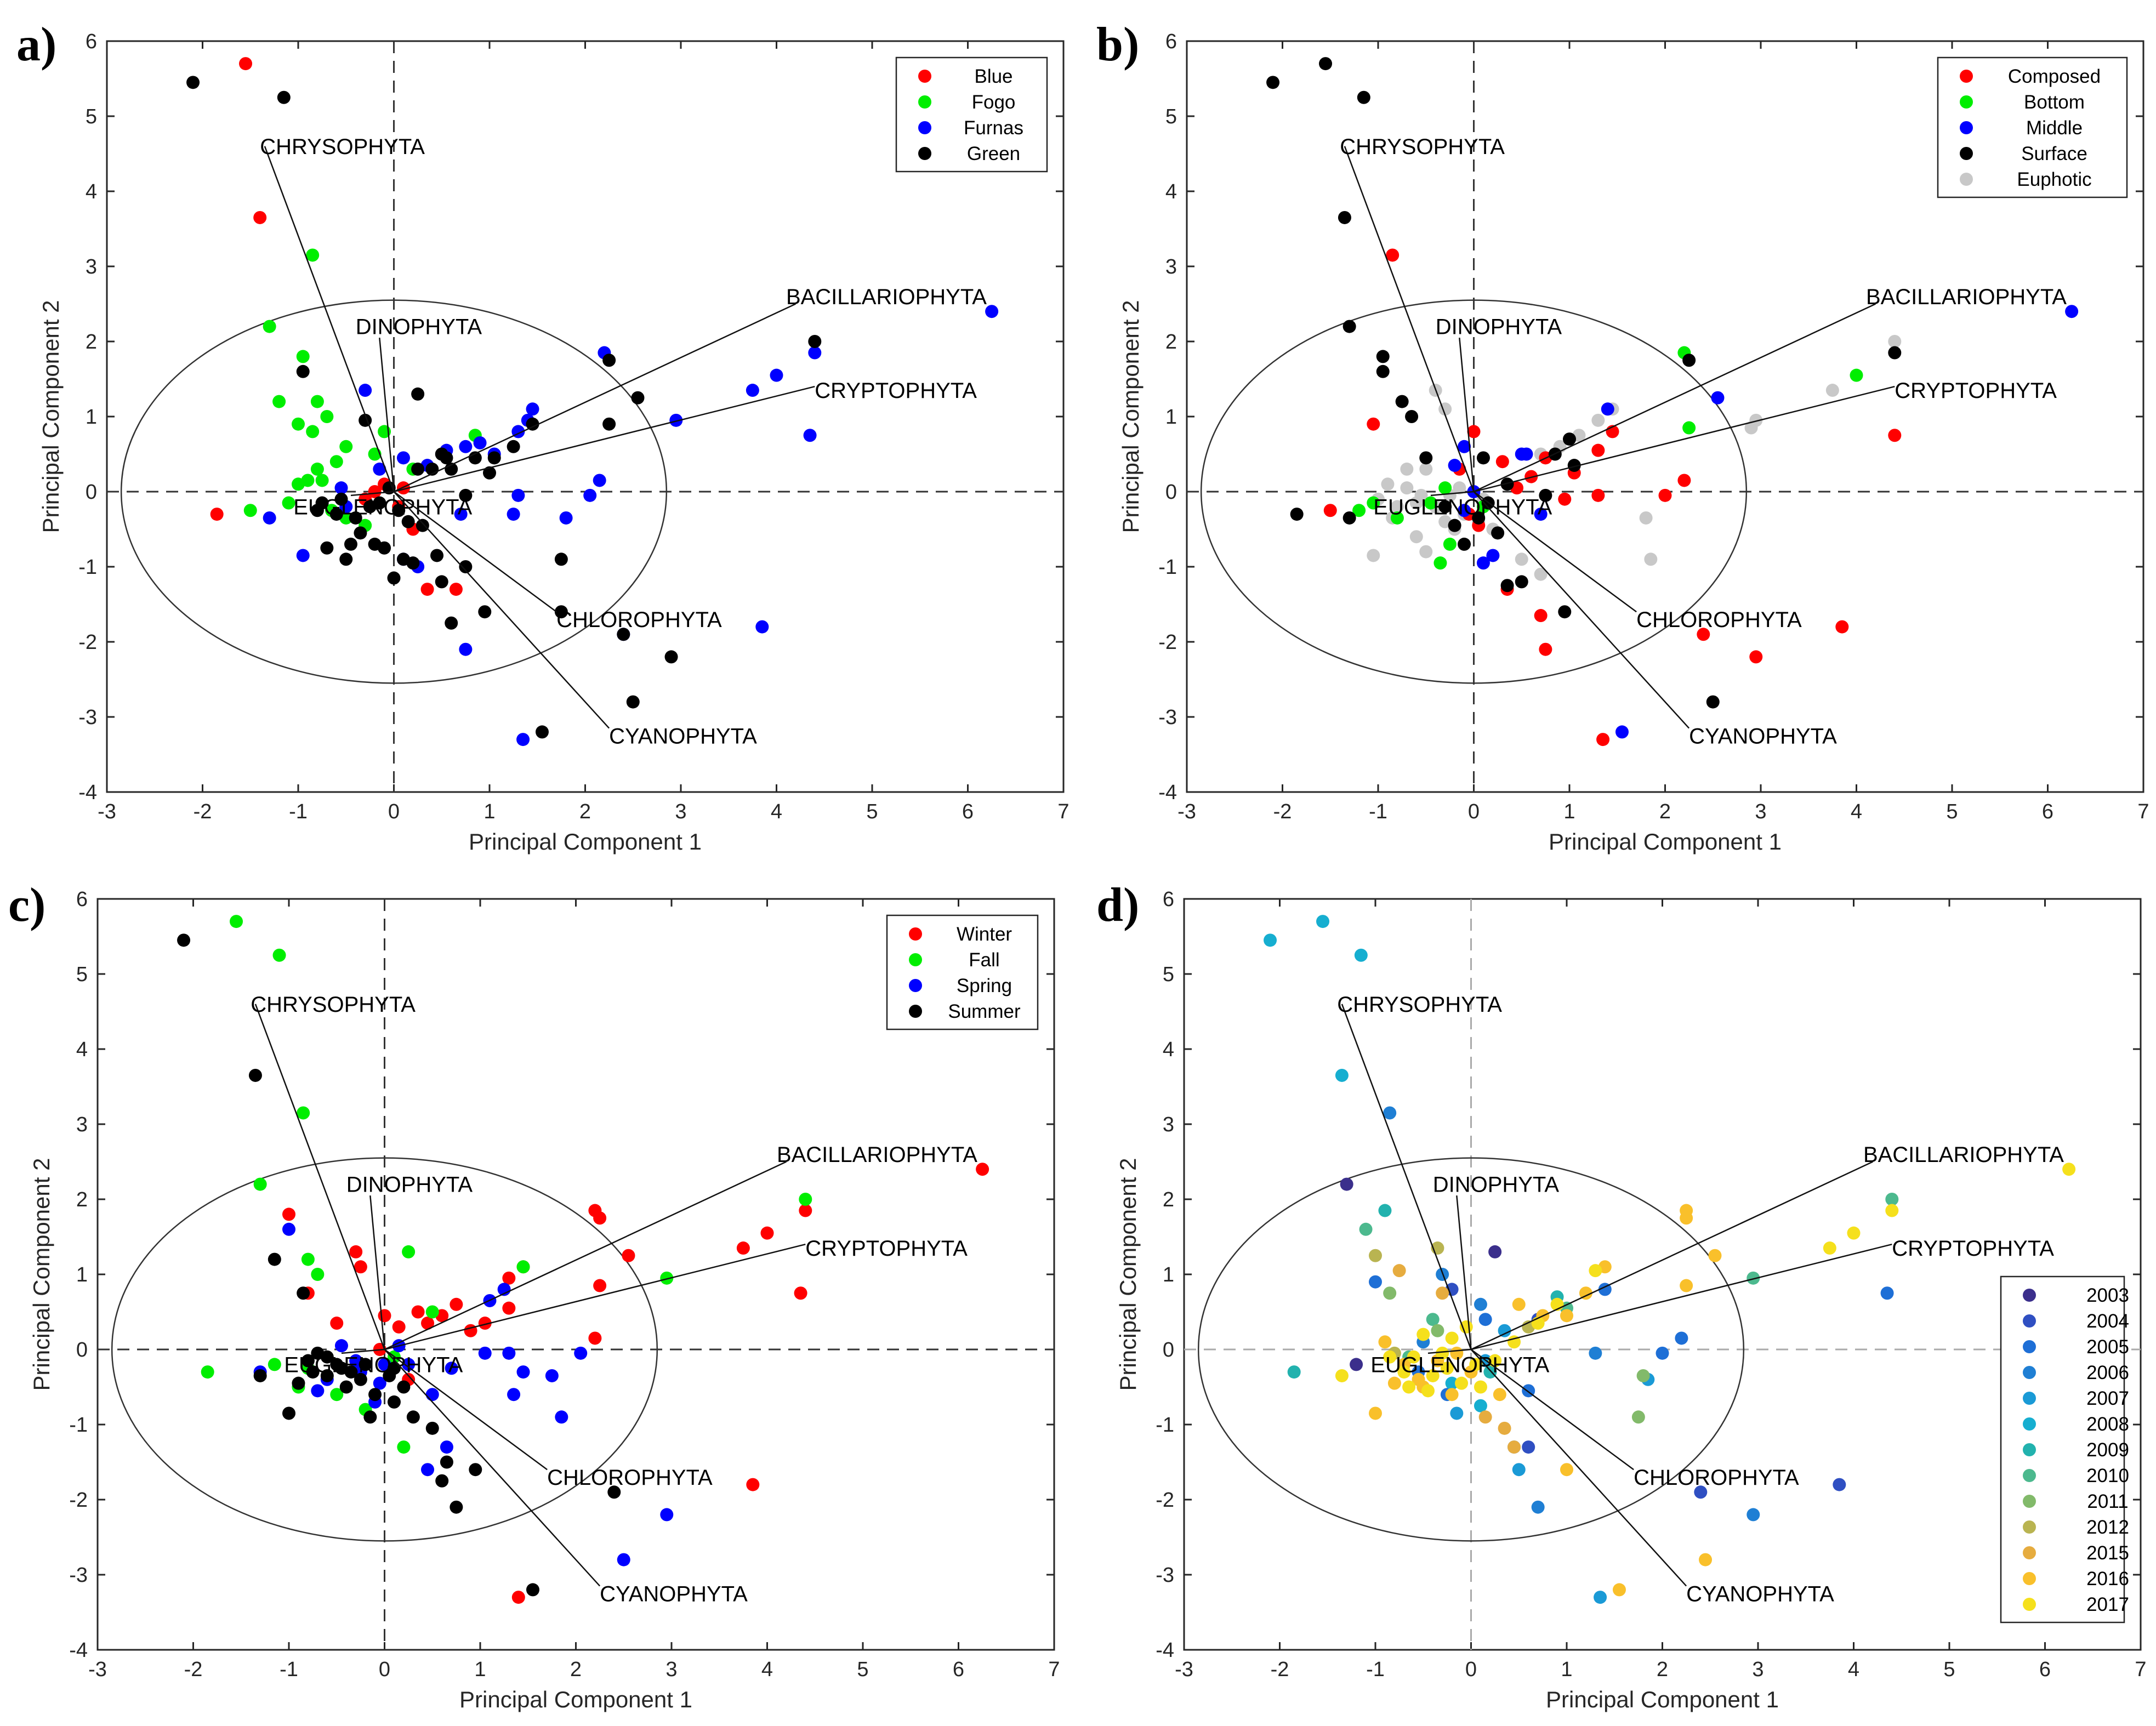 The image size is (2156, 1726). I want to click on x-tick-label: 3, so click(1760, 811).